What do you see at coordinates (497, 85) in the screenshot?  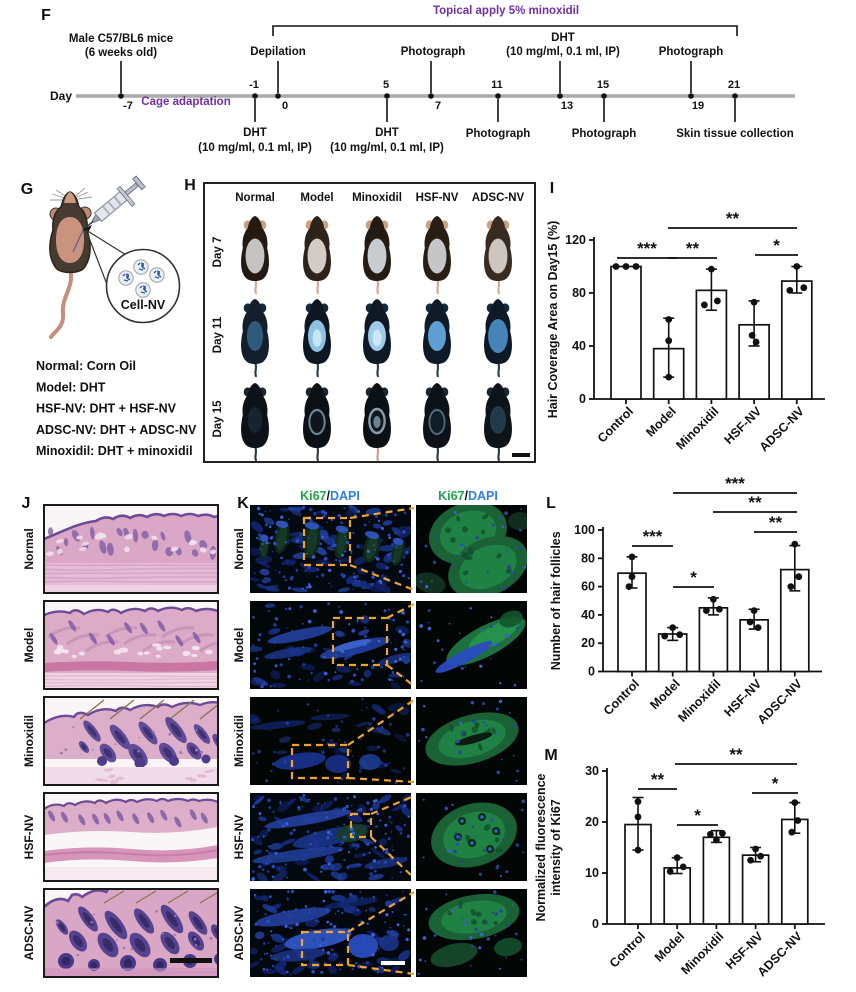 I see `svg-text: 11` at bounding box center [497, 85].